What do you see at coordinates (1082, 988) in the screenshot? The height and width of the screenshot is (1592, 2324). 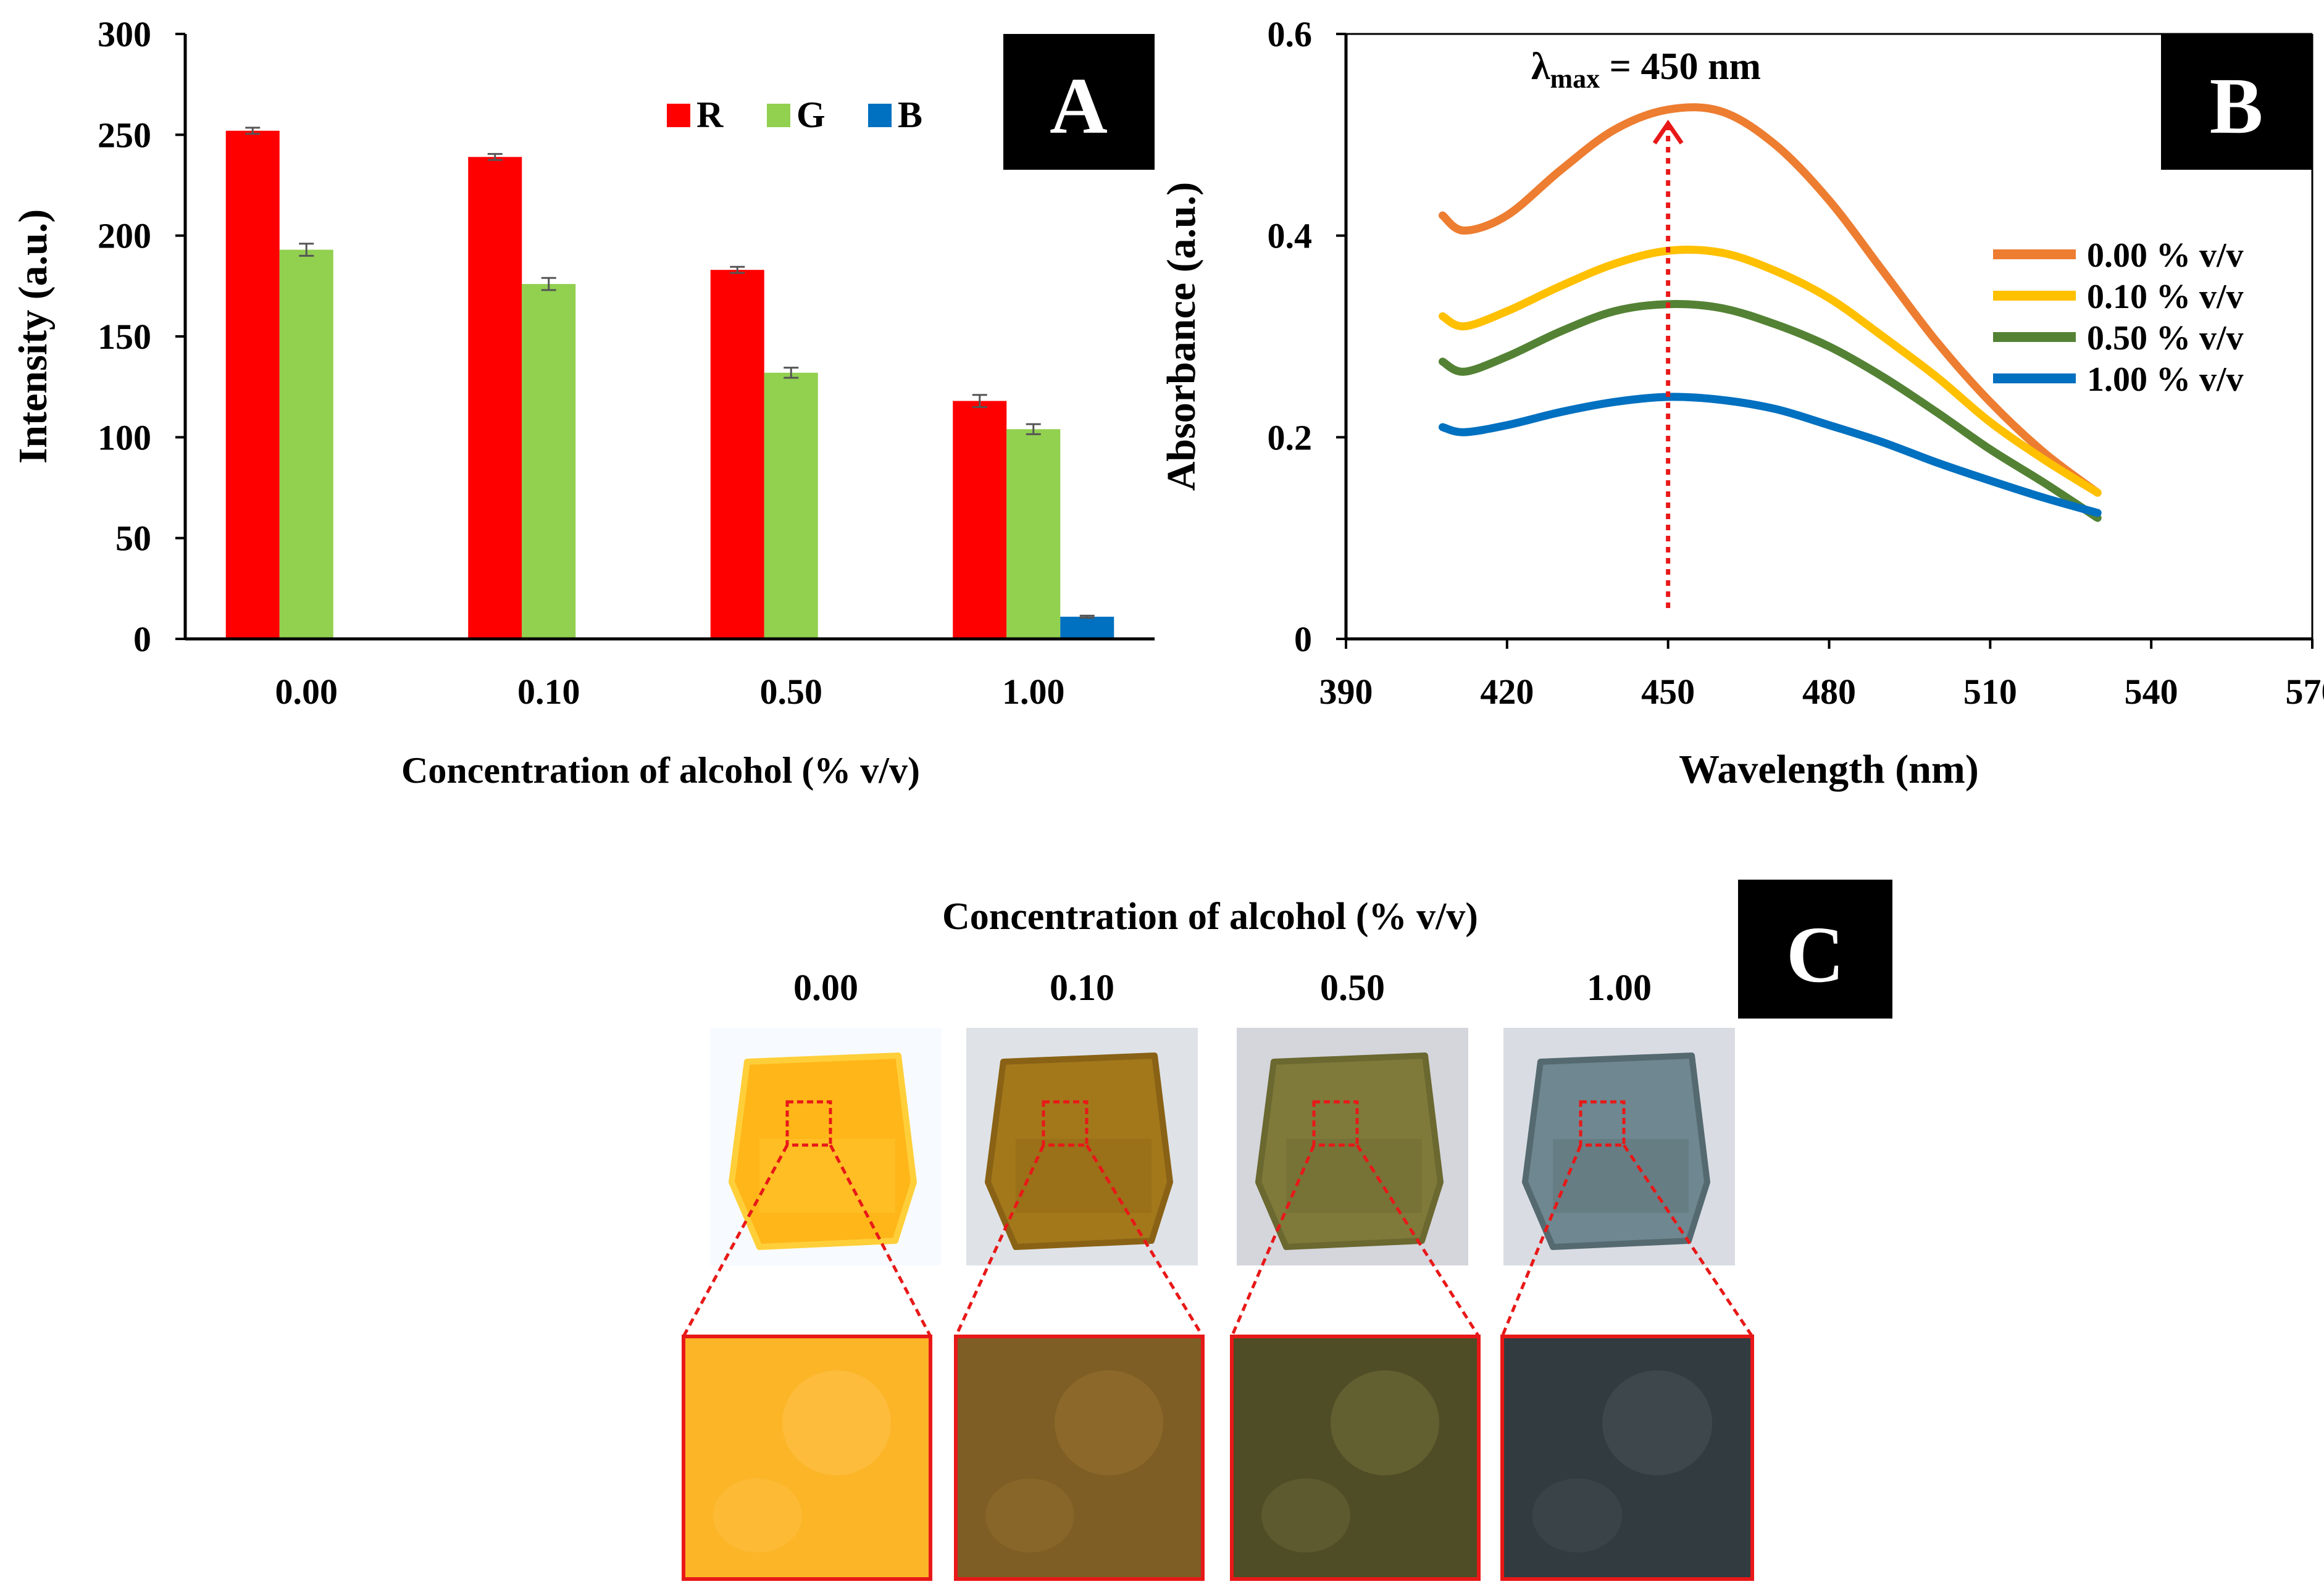 I see `c-sample-label-1: 0.10` at bounding box center [1082, 988].